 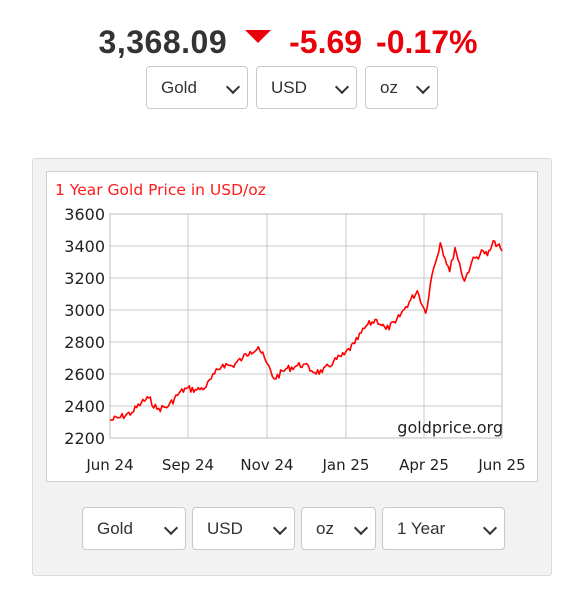 I want to click on y-tick-label: 2600, so click(x=84, y=374).